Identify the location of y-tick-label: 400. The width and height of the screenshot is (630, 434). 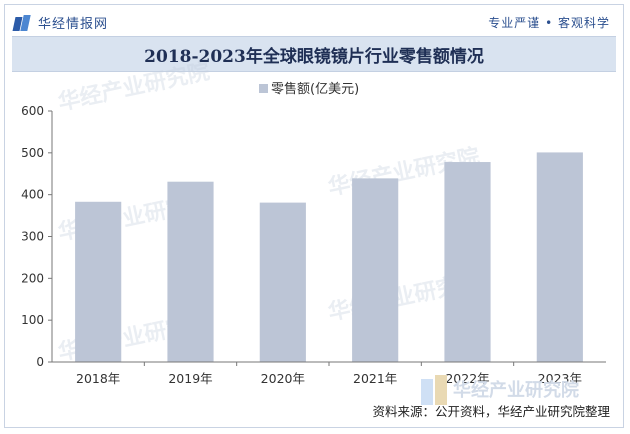
(32, 195).